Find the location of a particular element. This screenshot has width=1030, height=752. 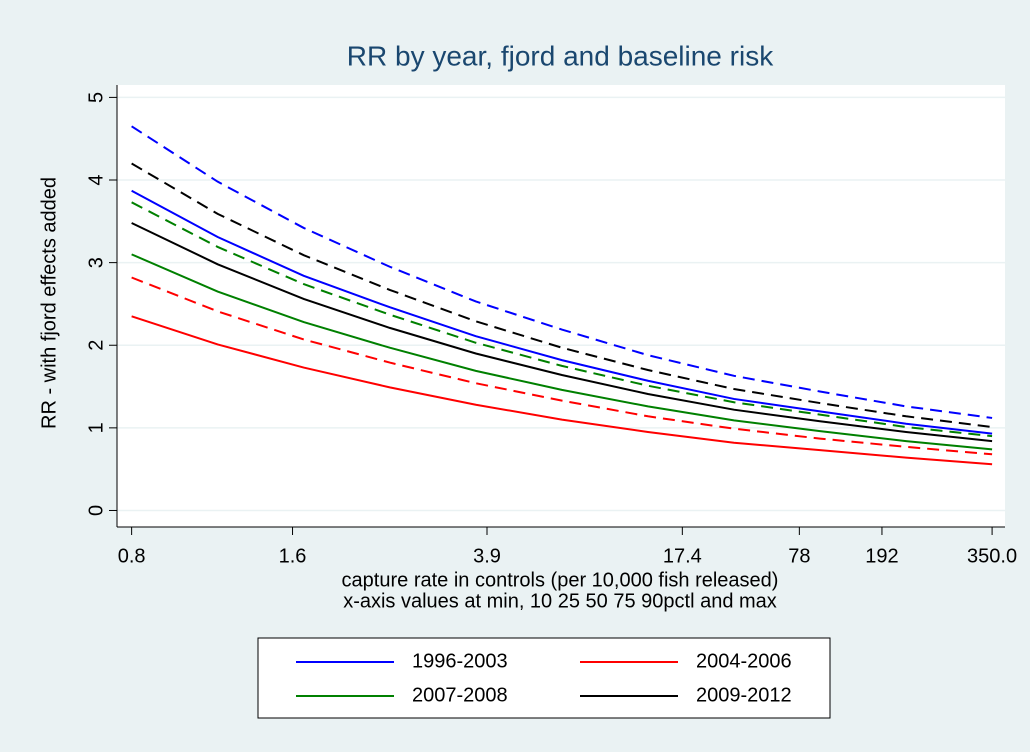

legend-label: 2009-2012 is located at coordinates (744, 695).